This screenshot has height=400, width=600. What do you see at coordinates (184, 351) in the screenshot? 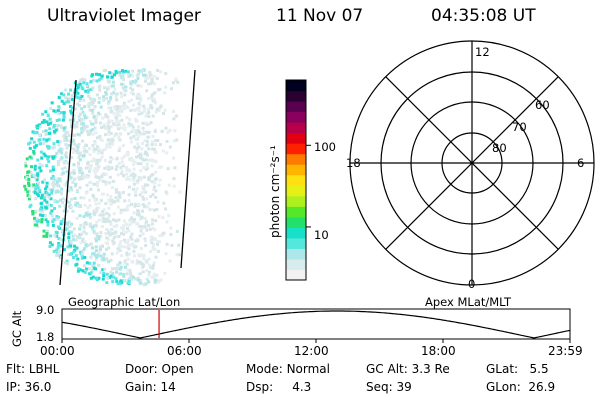
I see `time-tick-0600: 06:00` at bounding box center [184, 351].